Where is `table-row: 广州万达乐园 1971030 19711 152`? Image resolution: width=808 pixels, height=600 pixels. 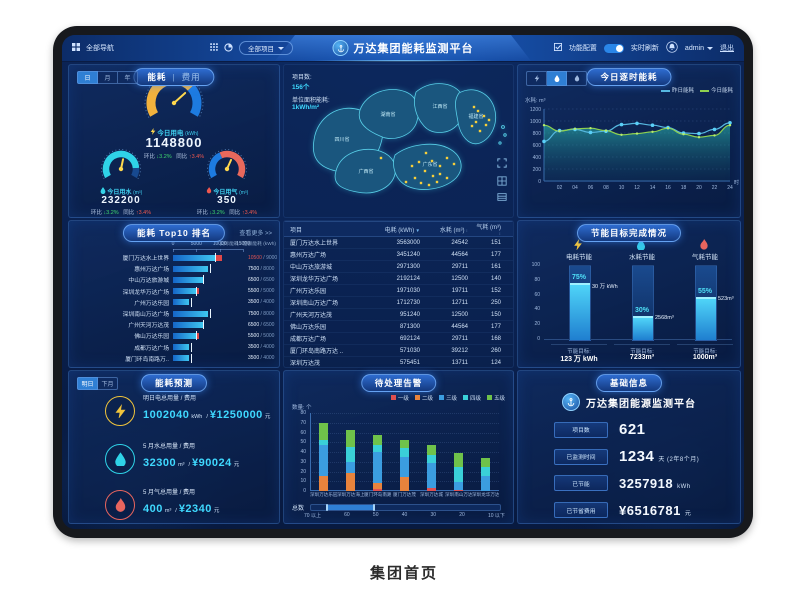 table-row: 广州万达乐园 1971030 19711 152 is located at coordinates (398, 291).